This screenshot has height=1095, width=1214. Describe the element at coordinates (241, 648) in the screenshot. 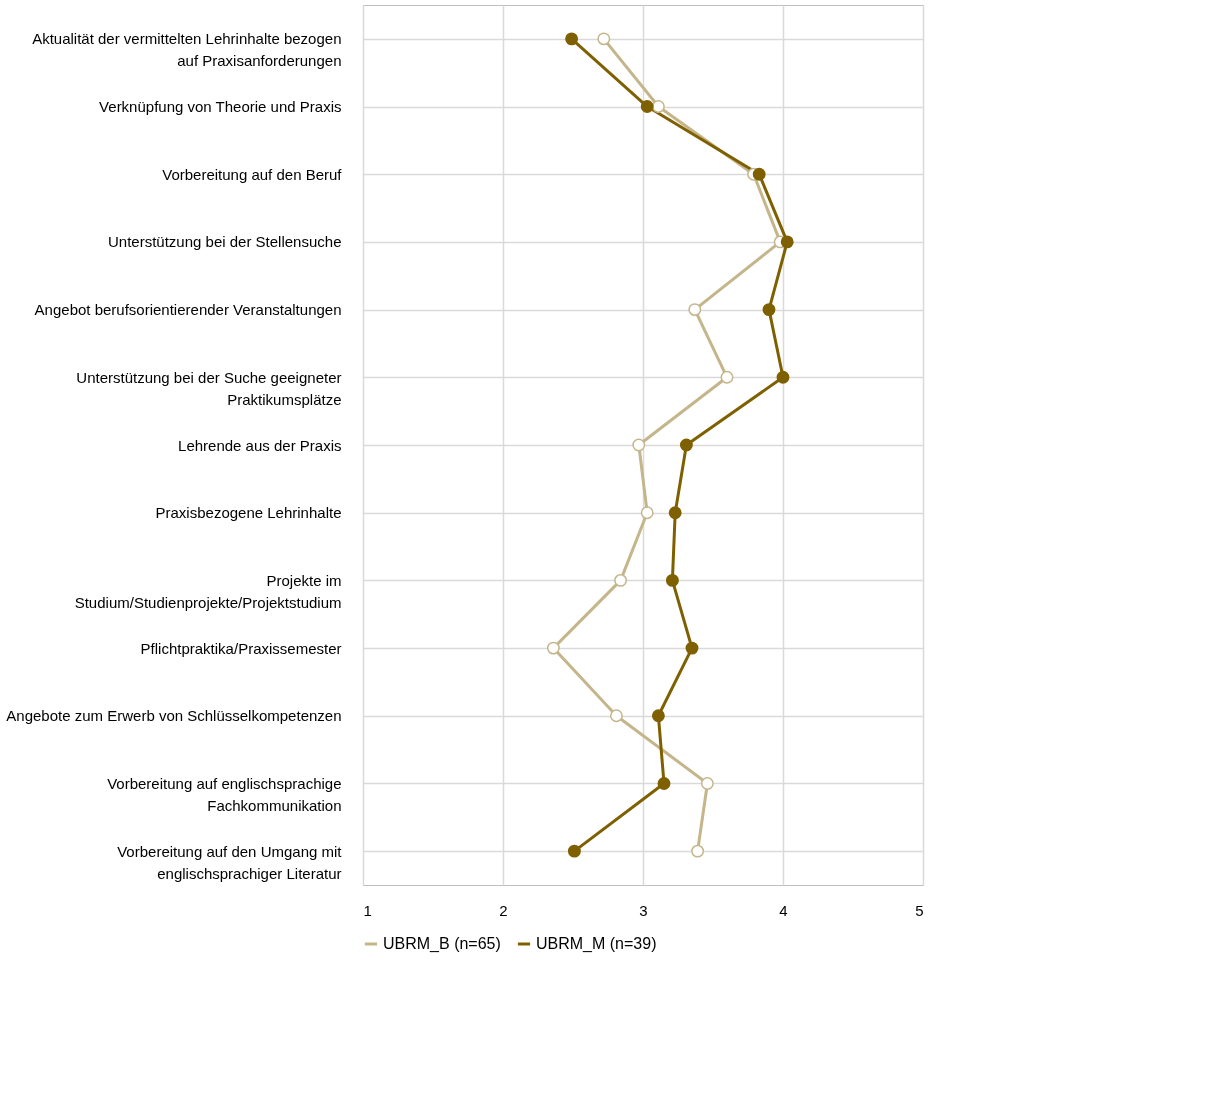

I see `y-tick-label: Pflichtpraktika/Praxissemester` at that location.